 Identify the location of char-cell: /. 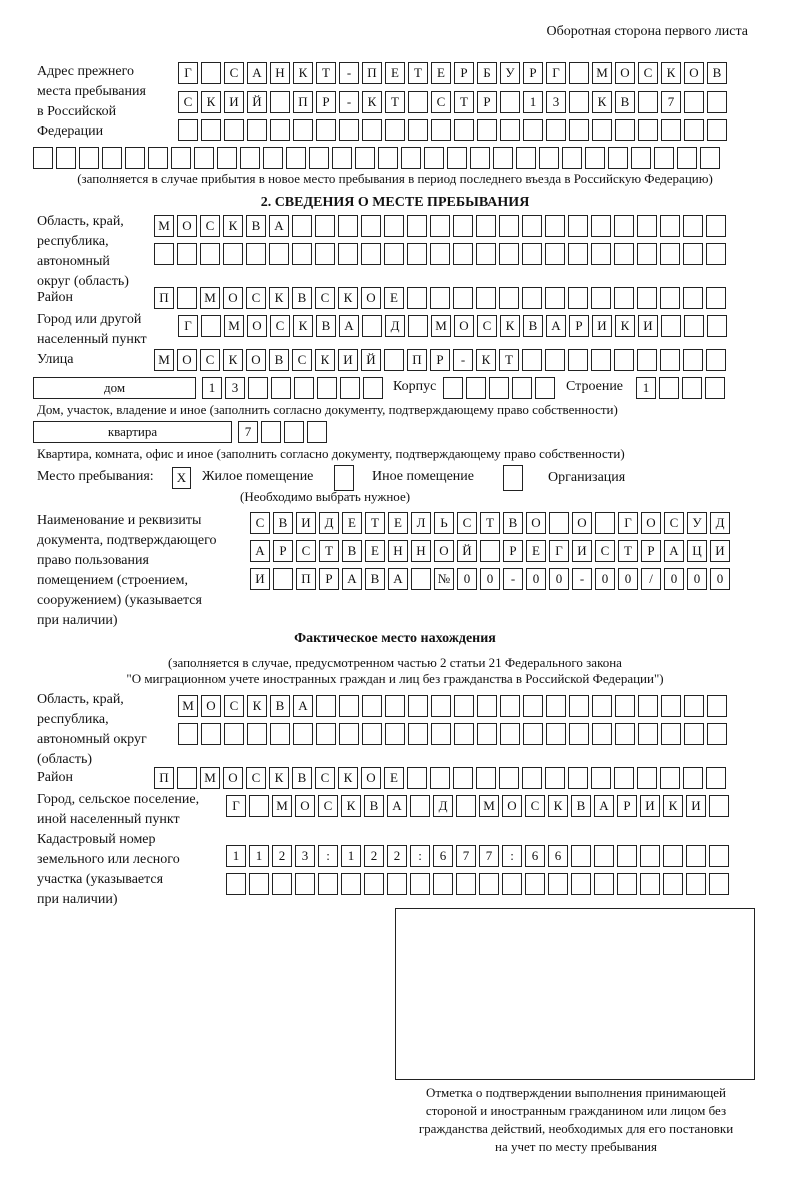
(651, 579).